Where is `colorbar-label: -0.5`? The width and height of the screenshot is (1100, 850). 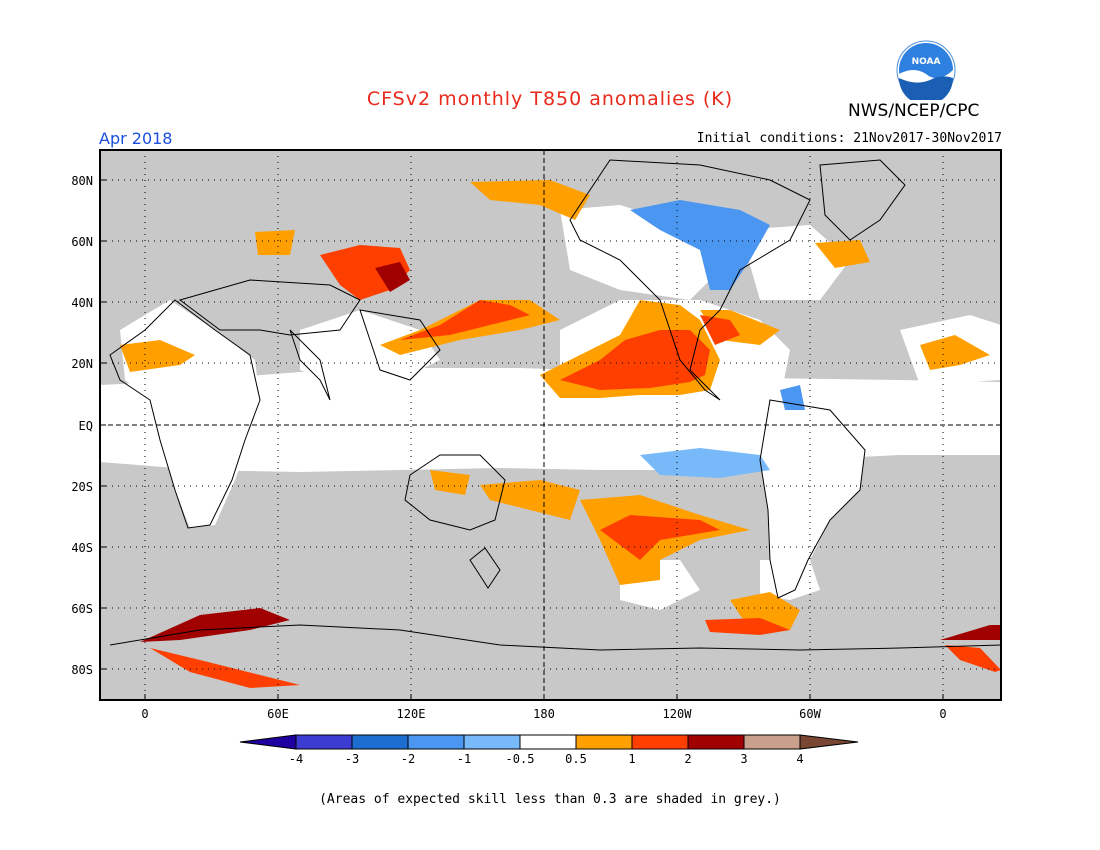 colorbar-label: -0.5 is located at coordinates (520, 759).